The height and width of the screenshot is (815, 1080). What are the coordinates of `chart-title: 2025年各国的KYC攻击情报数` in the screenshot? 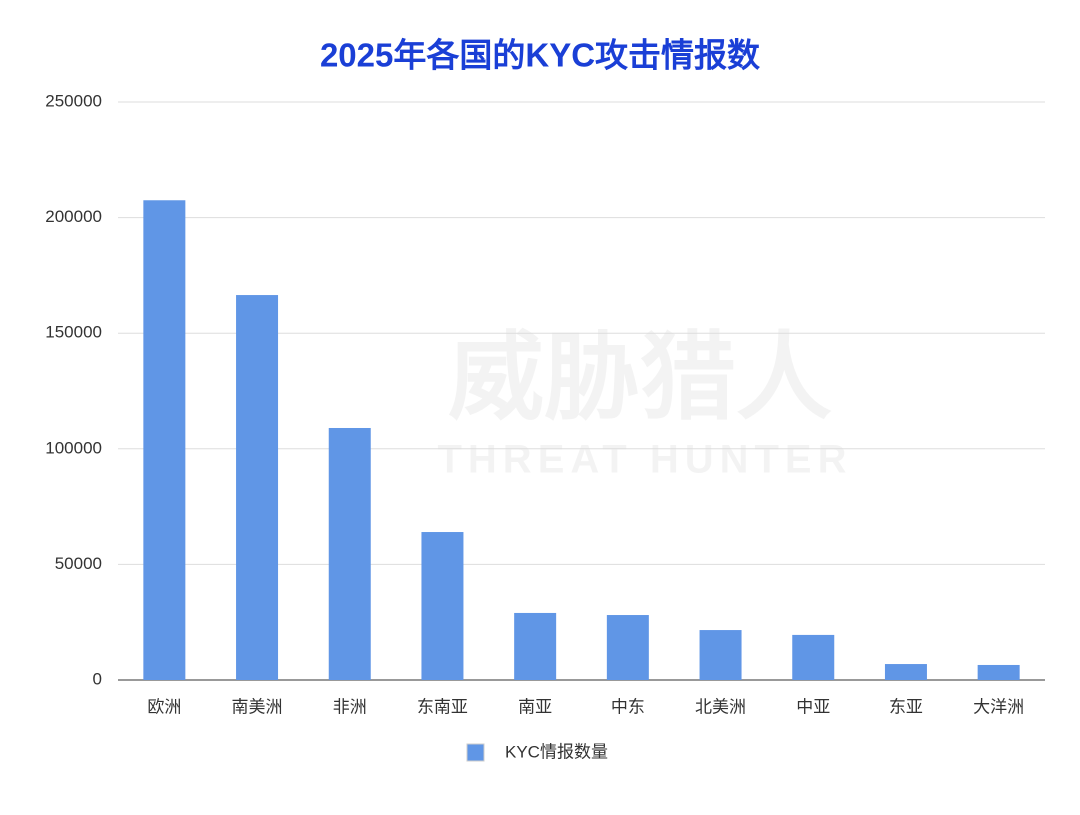 It's located at (540, 55).